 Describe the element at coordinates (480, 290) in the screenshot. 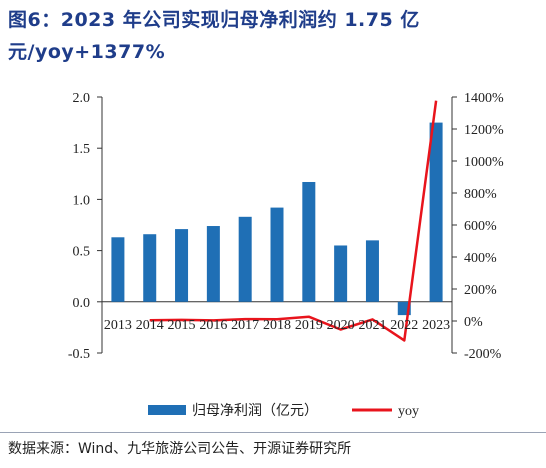

I see `y-right-tick-label: 200%` at that location.